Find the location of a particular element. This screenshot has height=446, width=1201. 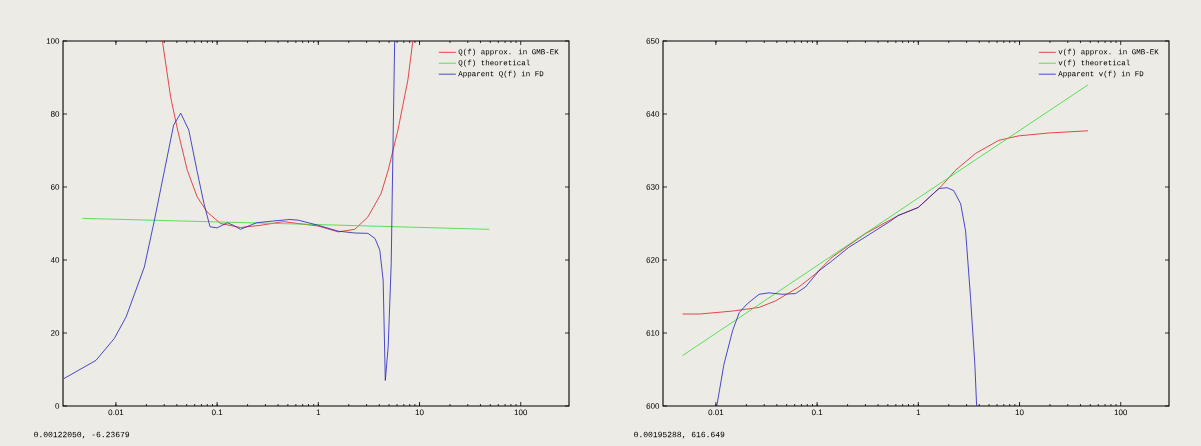

y-tick-label: 610 is located at coordinates (653, 333).